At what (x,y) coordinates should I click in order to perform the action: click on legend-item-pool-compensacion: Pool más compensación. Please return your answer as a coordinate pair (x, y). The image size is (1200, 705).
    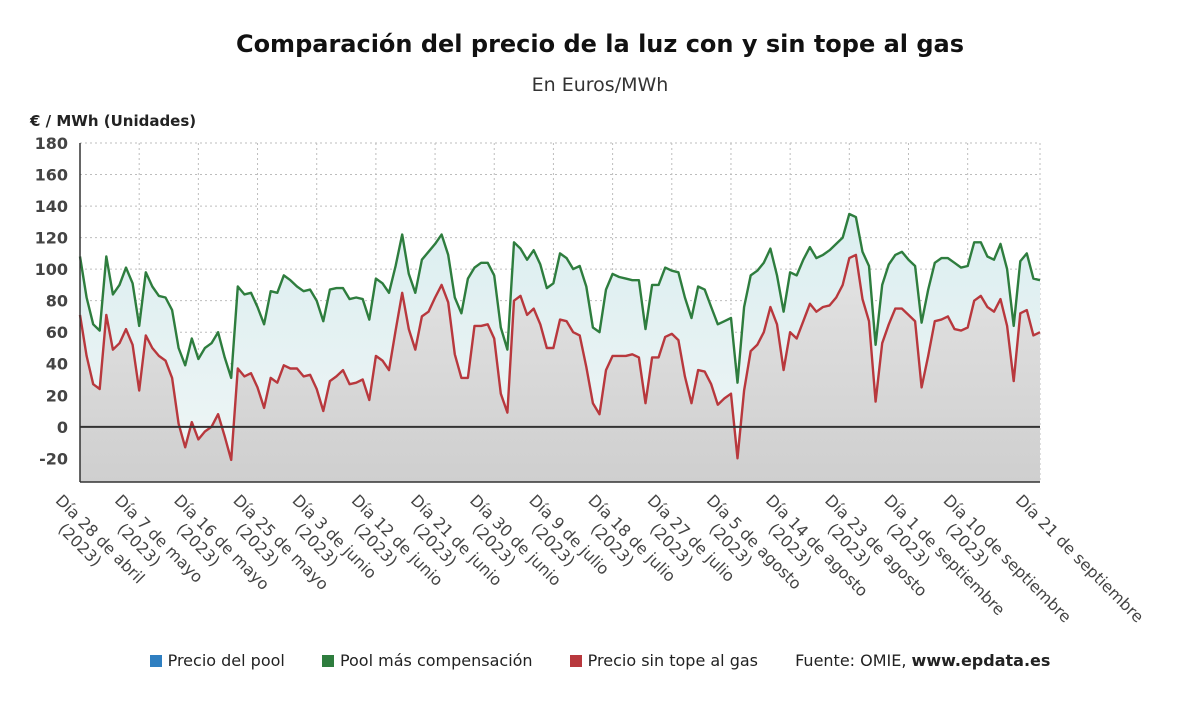
    Looking at the image, I should click on (427, 660).